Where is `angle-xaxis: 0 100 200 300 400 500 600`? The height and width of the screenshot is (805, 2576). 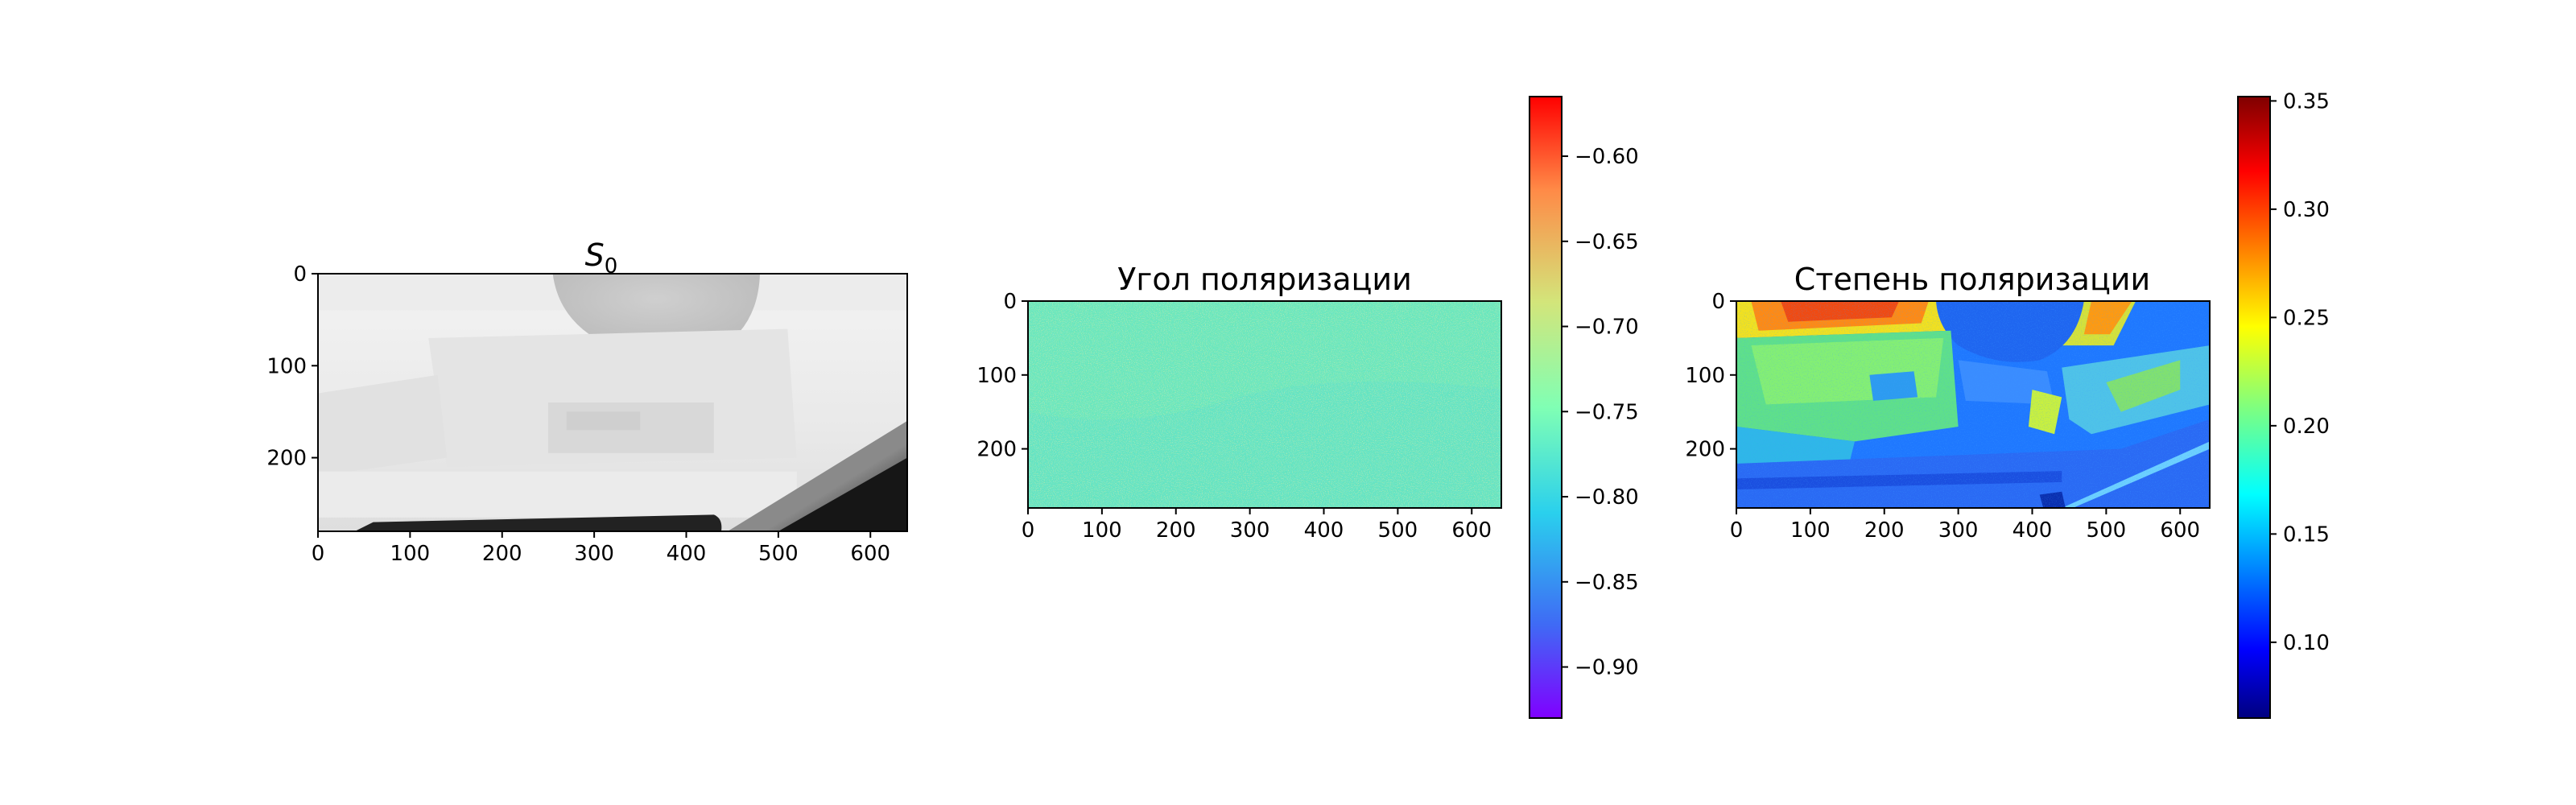 angle-xaxis: 0 100 200 300 400 500 600 is located at coordinates (1257, 525).